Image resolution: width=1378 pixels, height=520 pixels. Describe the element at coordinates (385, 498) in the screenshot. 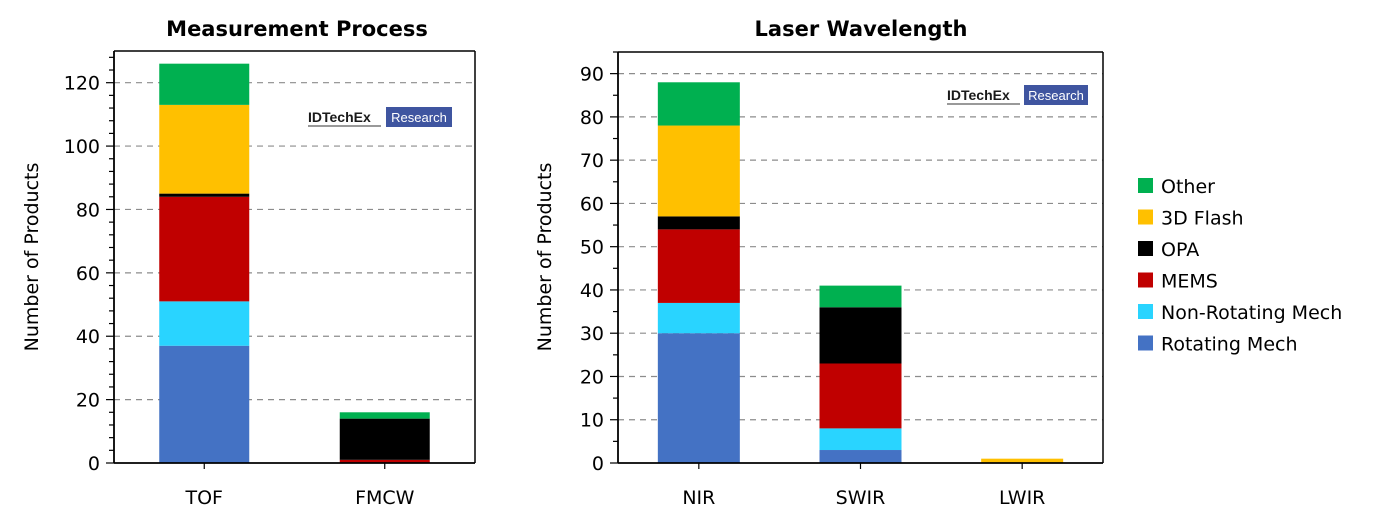

I see `x-tick-label: FMCW` at that location.